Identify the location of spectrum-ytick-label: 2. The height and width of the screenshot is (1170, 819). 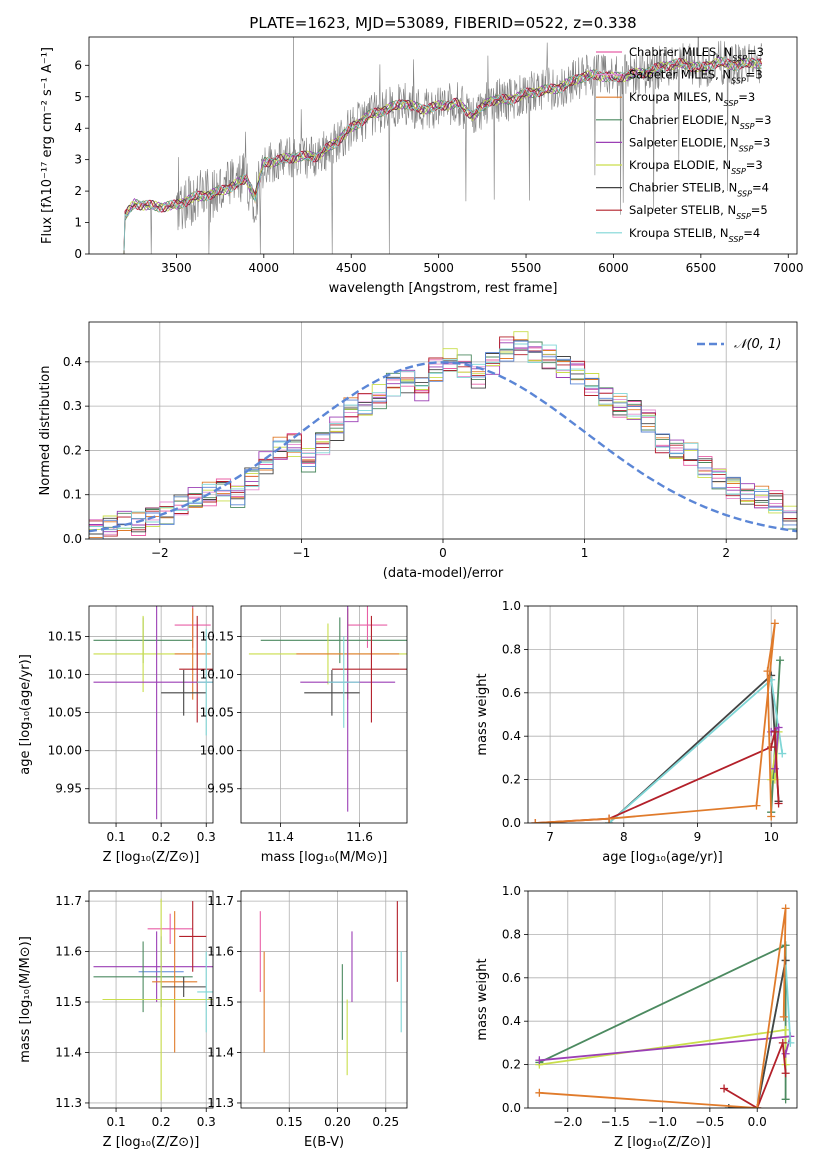
(78, 191).